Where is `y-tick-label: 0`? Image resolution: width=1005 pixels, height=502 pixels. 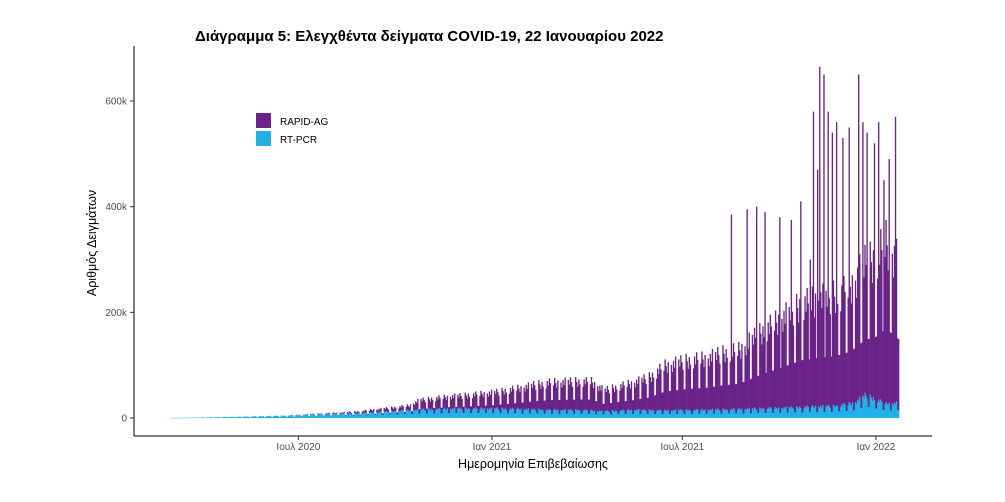
y-tick-label: 0 is located at coordinates (124, 419).